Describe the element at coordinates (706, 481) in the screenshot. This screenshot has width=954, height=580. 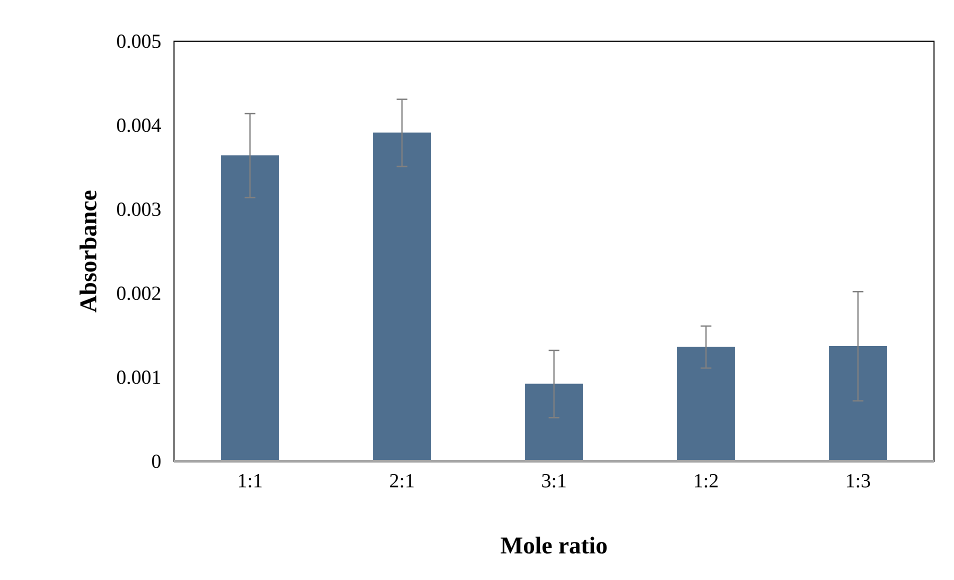
I see `x-tick-label: 1:2` at that location.